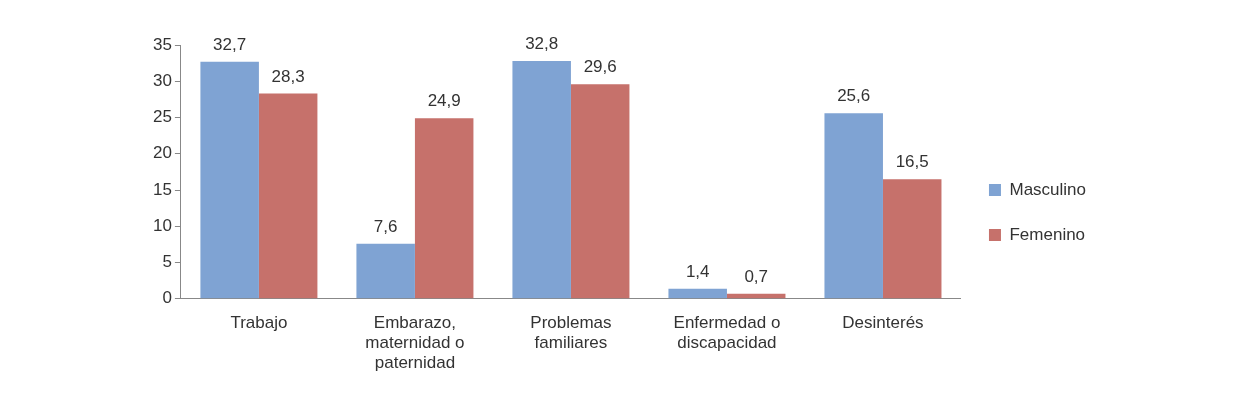 This screenshot has width=1246, height=410. I want to click on x-tick-label: Embarazo, maternidad o paternidad, so click(415, 342).